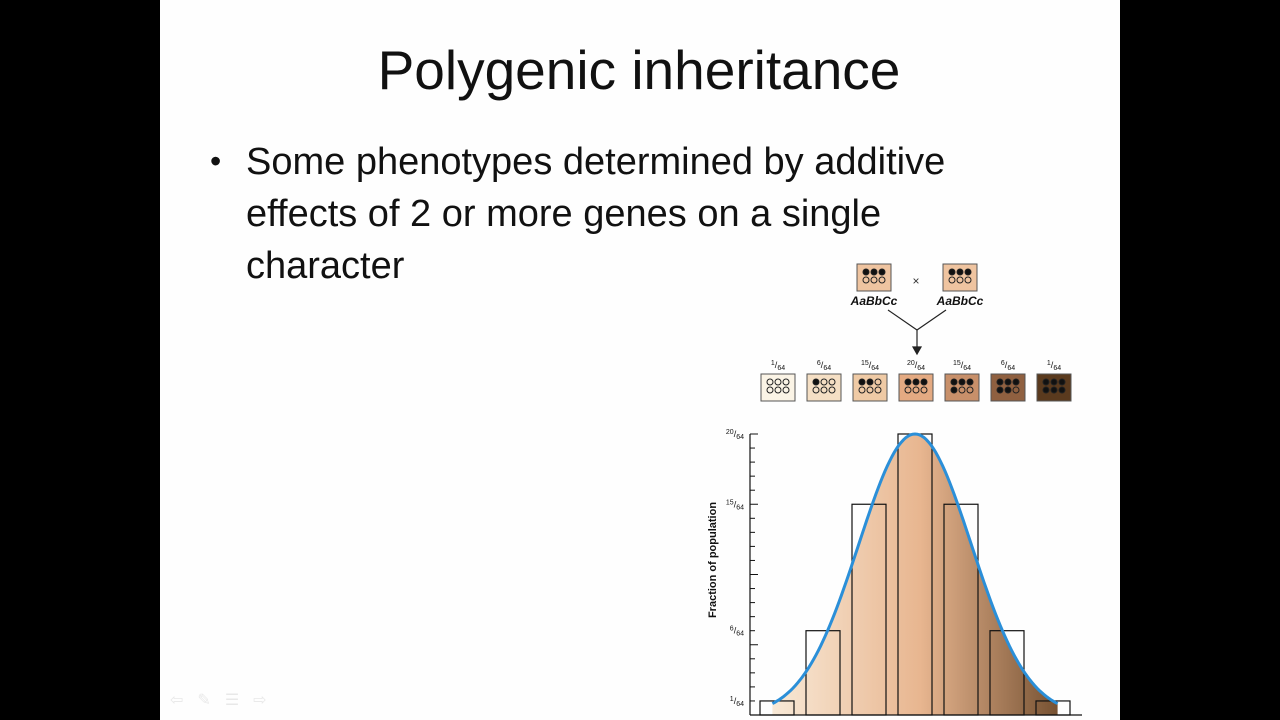 The image size is (1280, 720). What do you see at coordinates (916, 366) in the screenshot?
I see `genotype-frequency-label: 20/64` at bounding box center [916, 366].